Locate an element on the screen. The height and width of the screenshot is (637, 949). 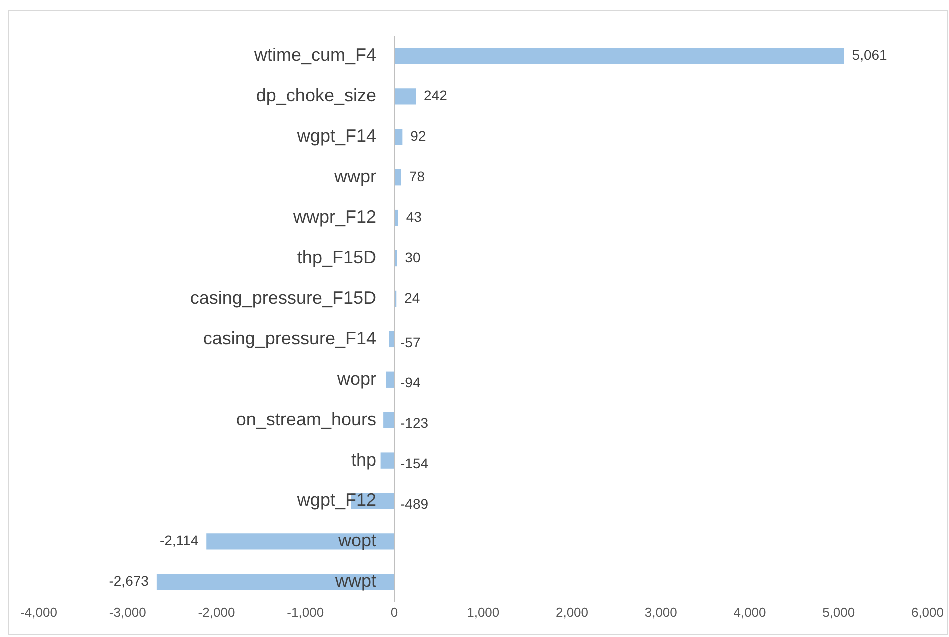
x-tick-label: 3,000 is located at coordinates (661, 612).